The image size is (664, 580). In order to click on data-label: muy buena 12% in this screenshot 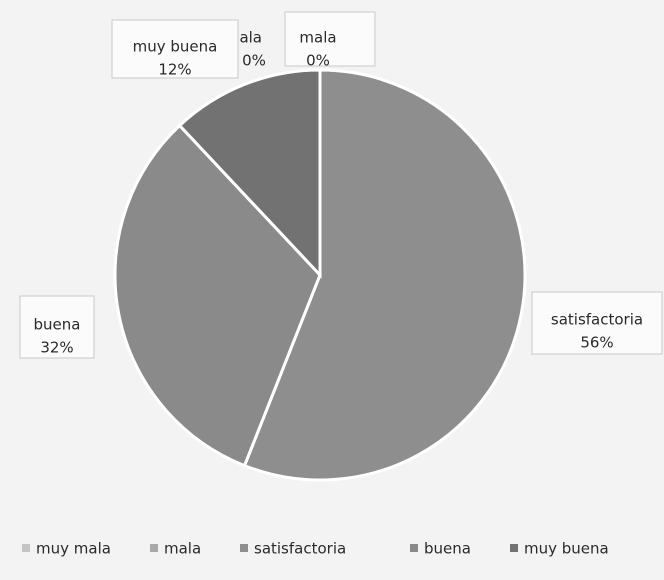, I will do `click(175, 49)`.